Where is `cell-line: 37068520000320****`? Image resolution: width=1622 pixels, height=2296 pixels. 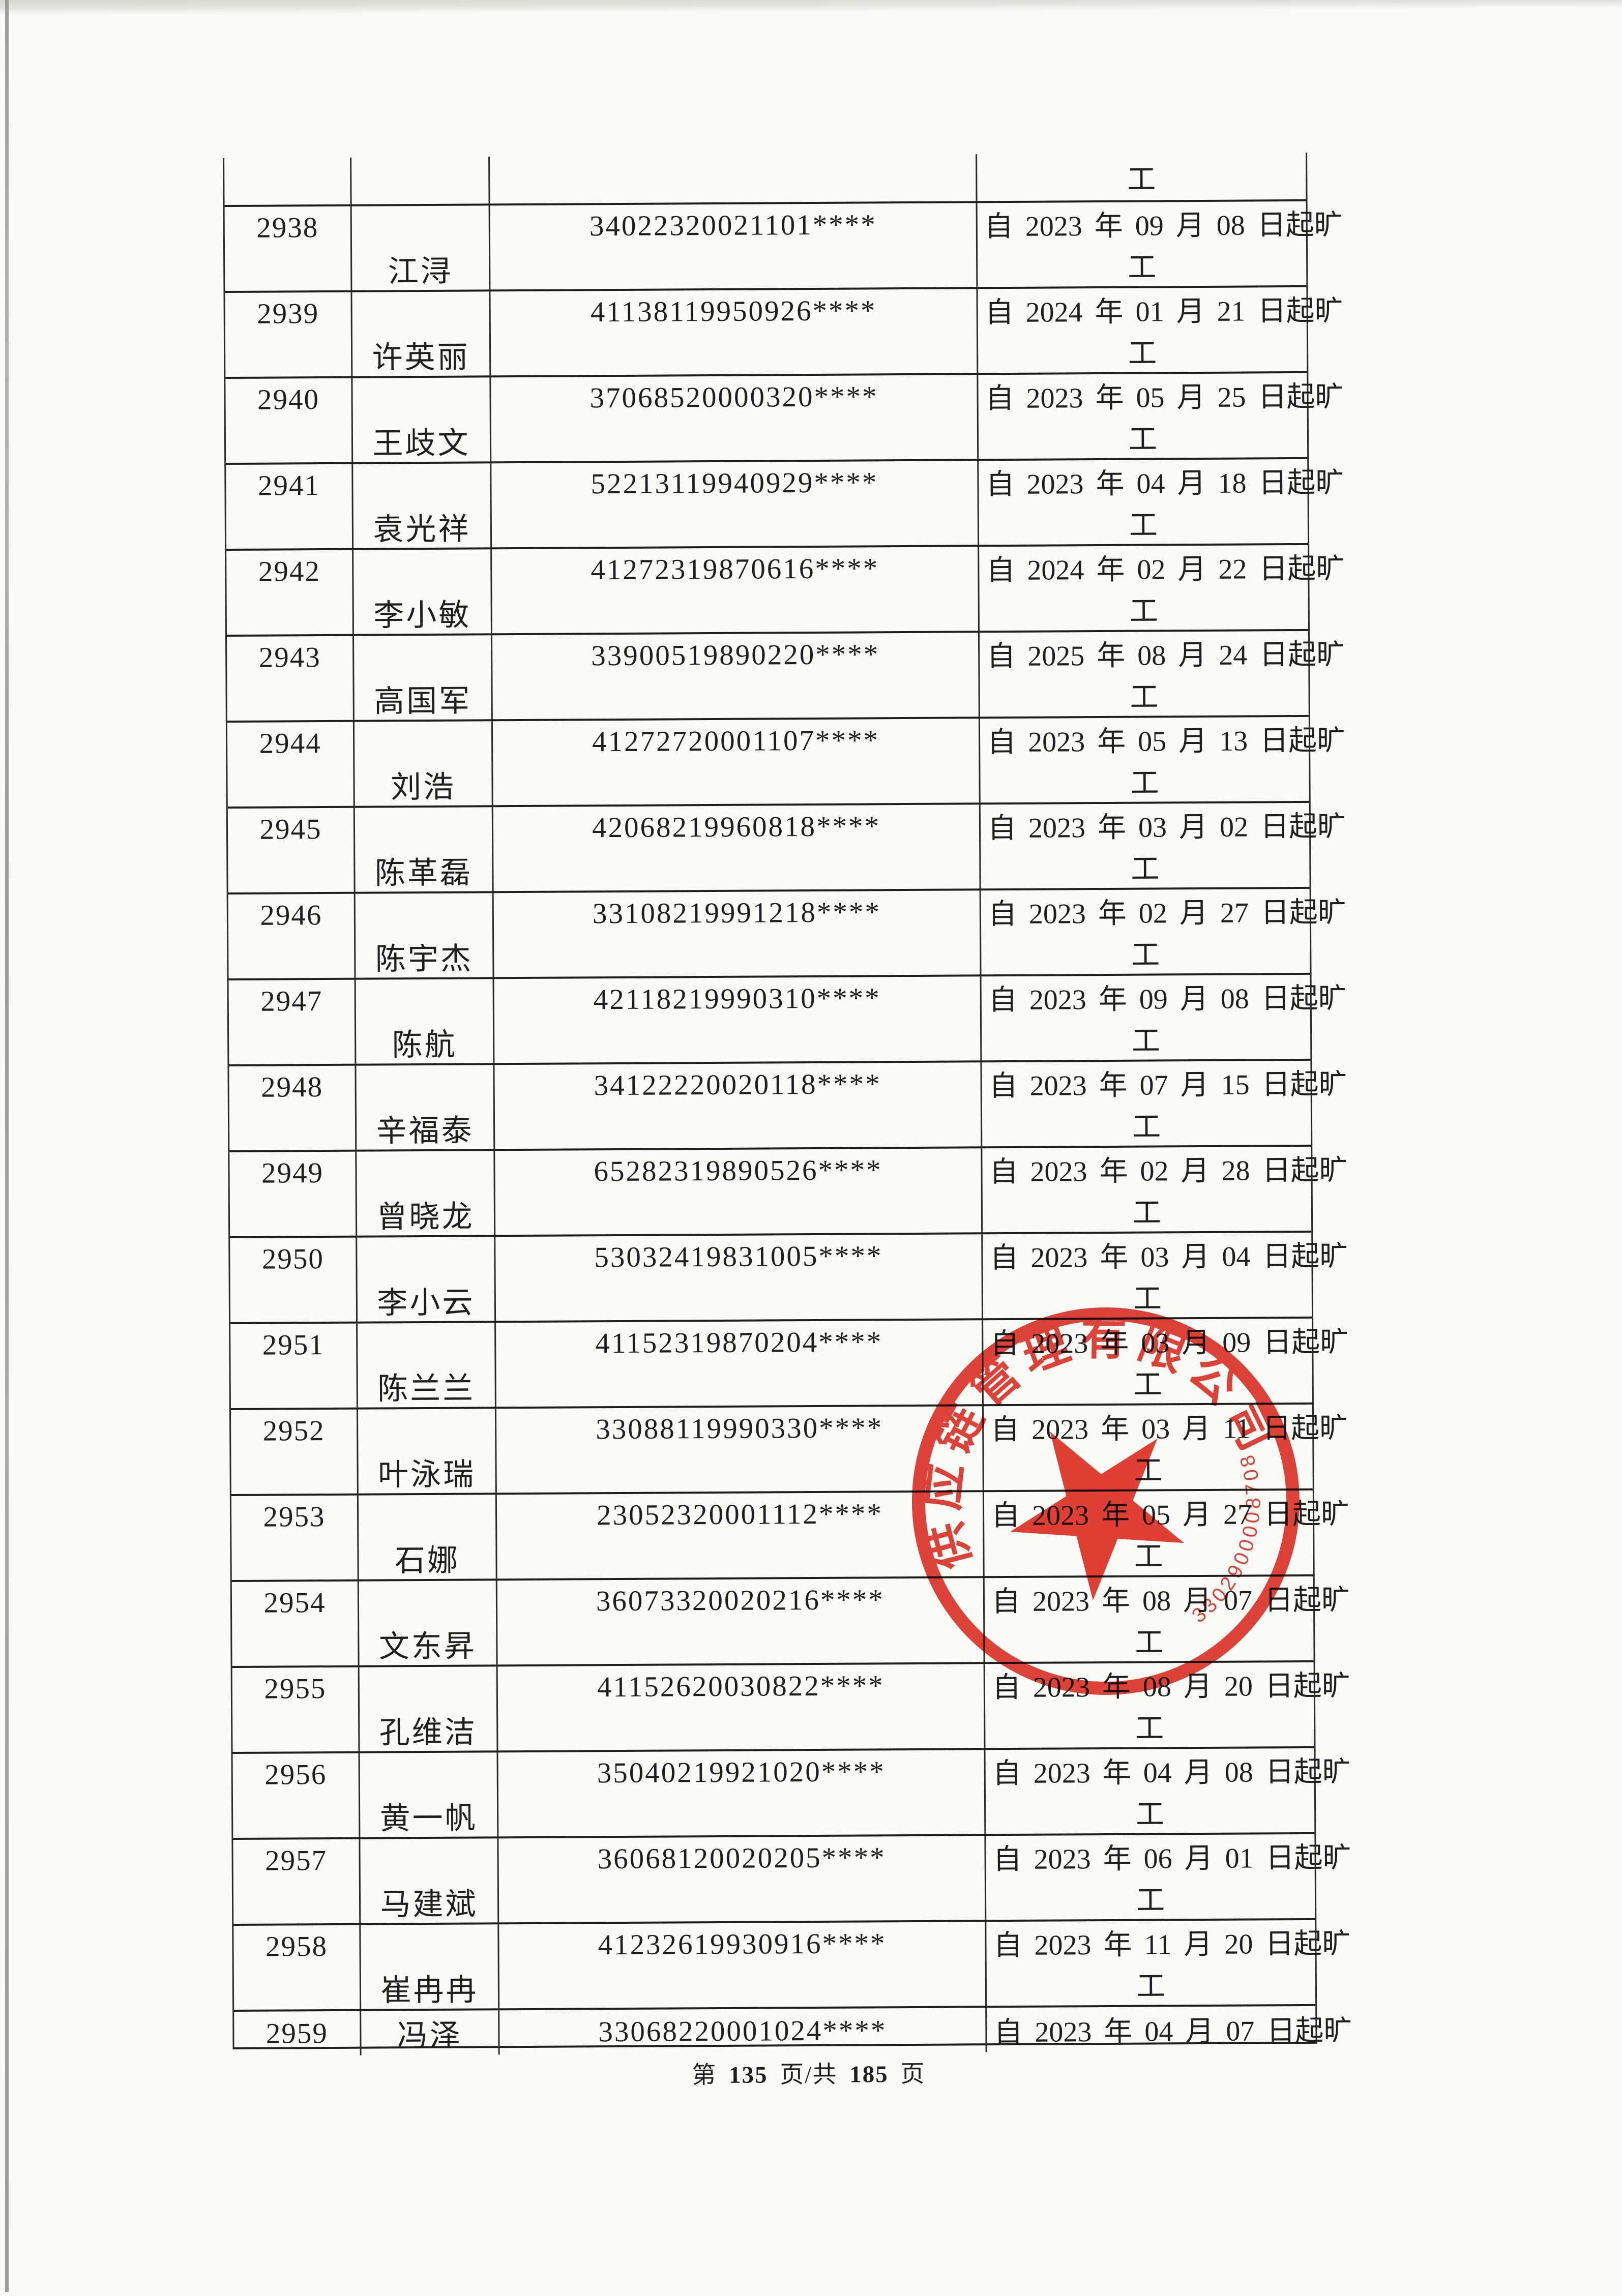 cell-line: 37068520000320**** is located at coordinates (733, 397).